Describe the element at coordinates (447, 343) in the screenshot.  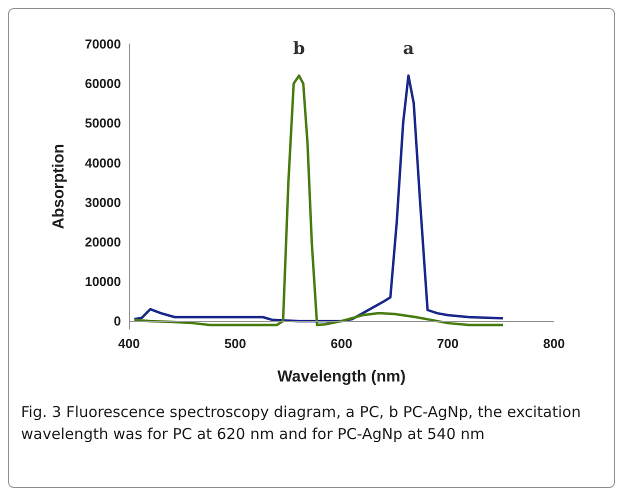
I see `x-tick-label: 700` at that location.